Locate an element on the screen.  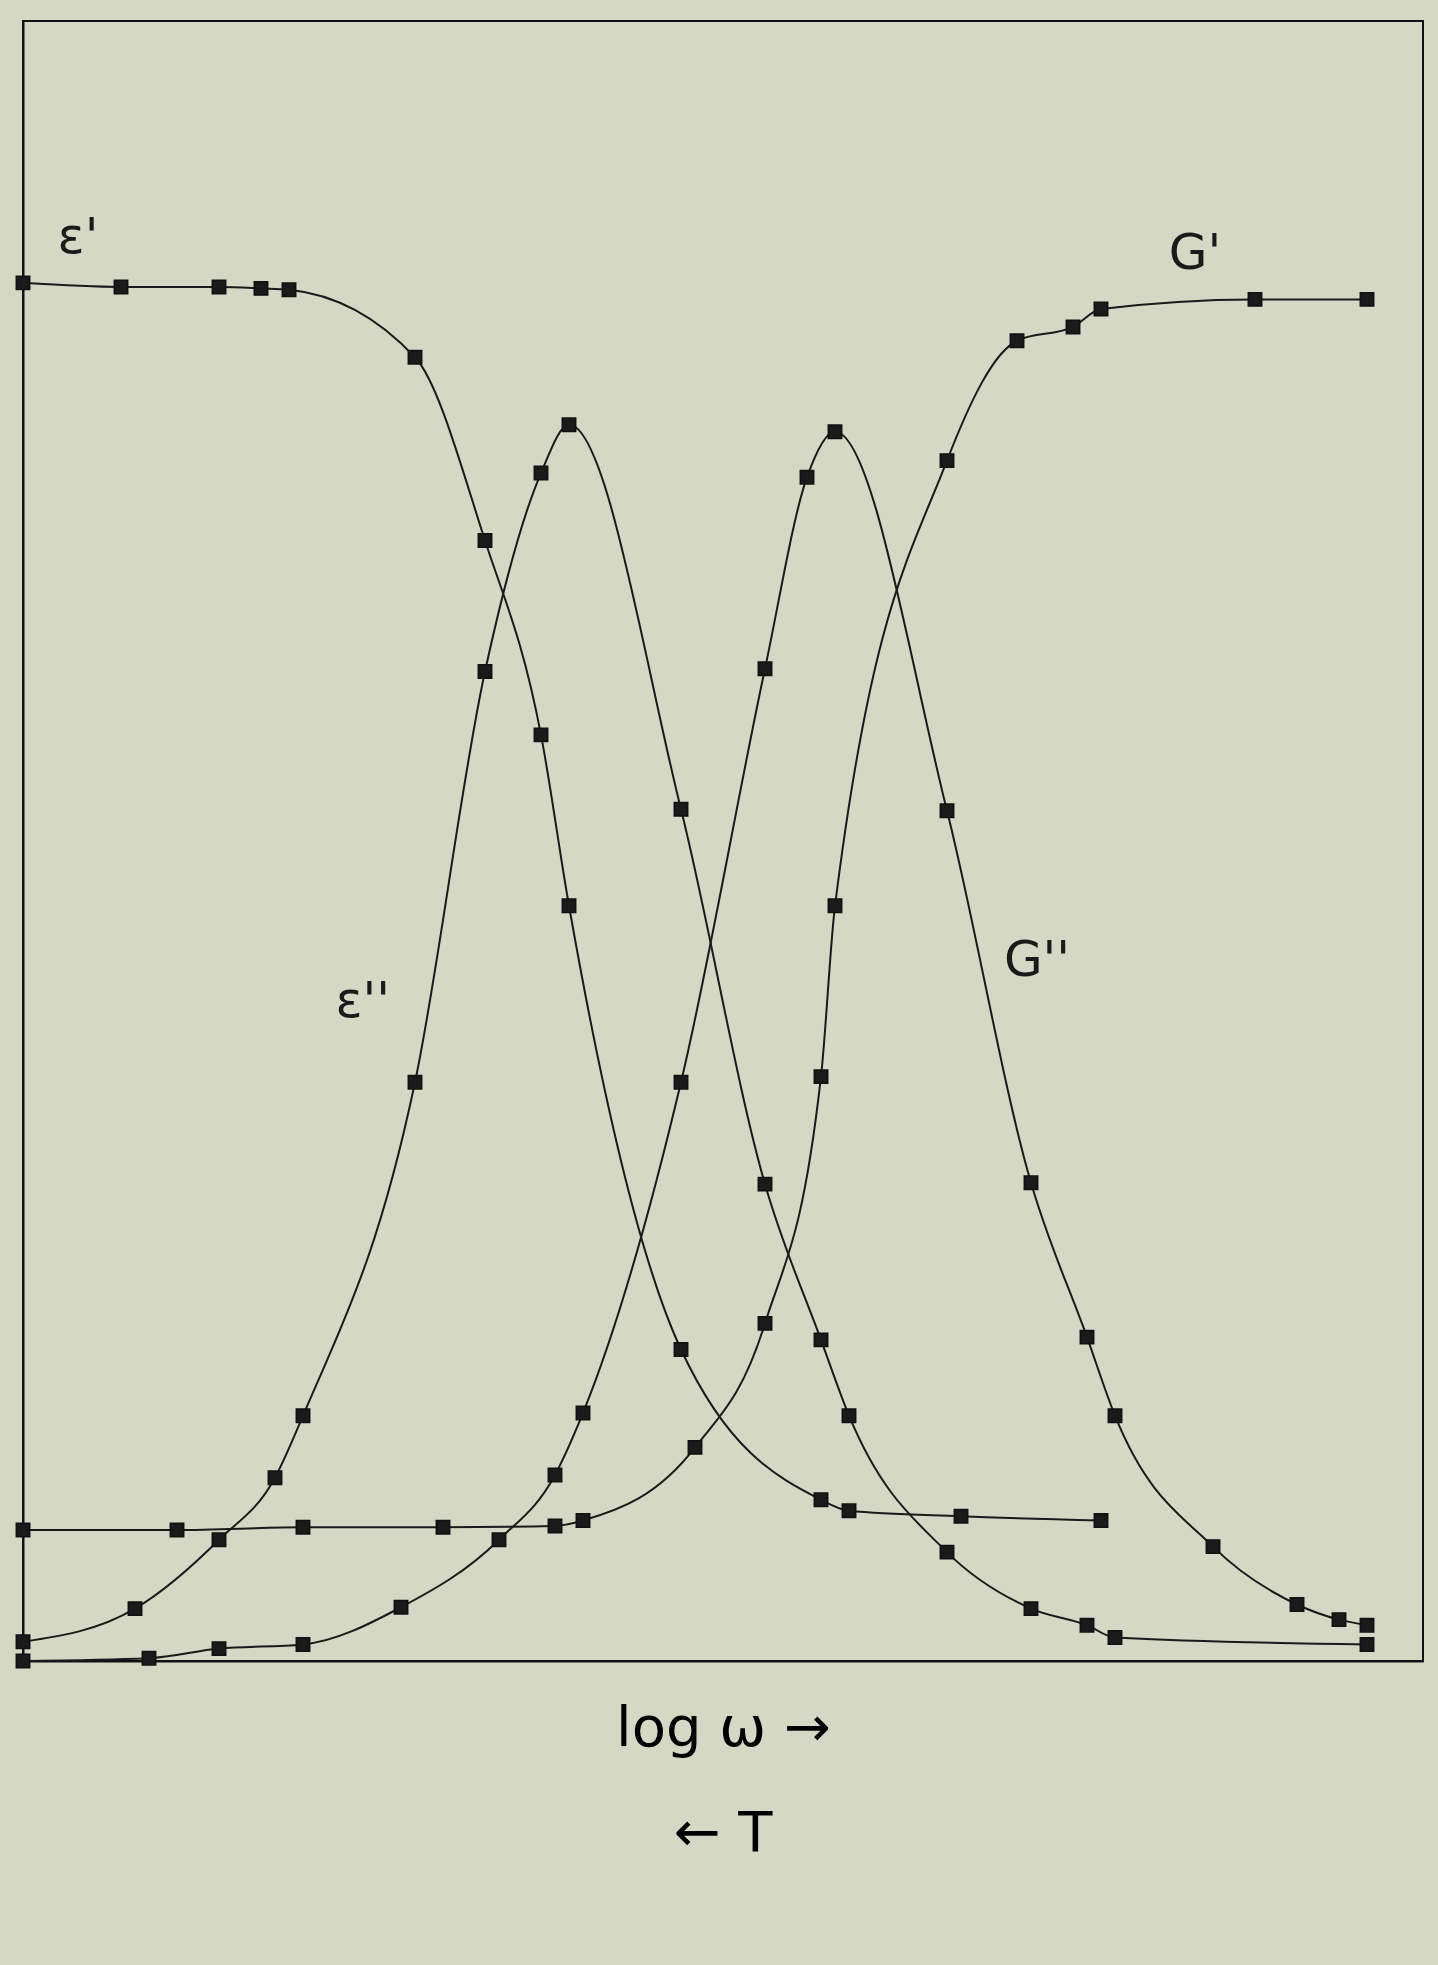
series-label: ε' is located at coordinates (78, 235).